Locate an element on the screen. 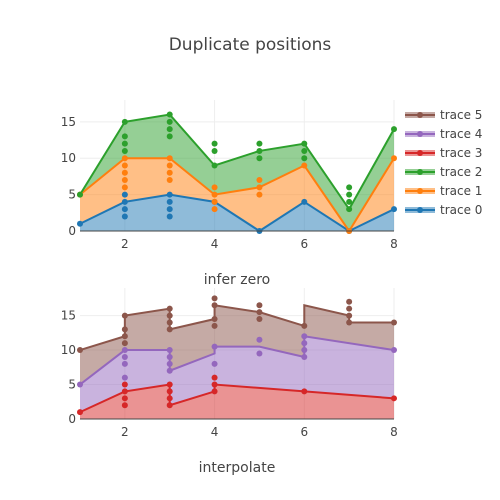  legend-item-trace-5: trace 5 is located at coordinates (443, 115).